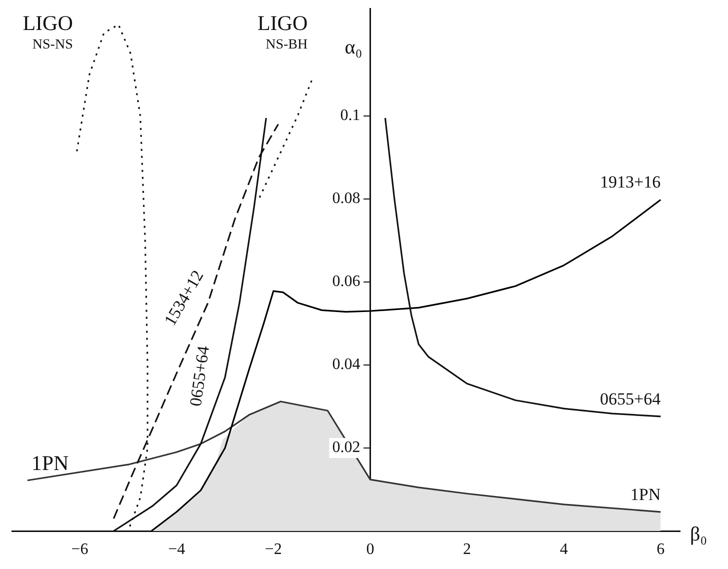  I want to click on y-tick-label: 0.06, so click(346, 281).